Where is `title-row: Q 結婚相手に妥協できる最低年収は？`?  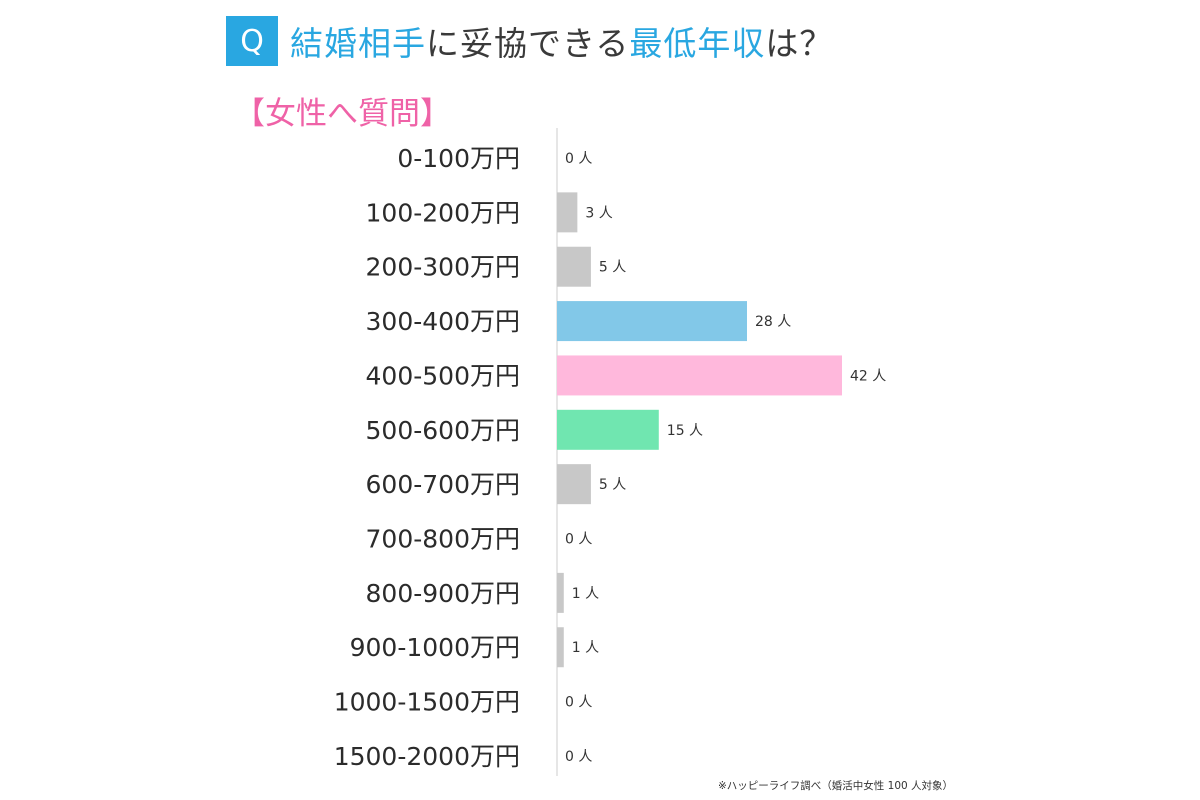 title-row: Q 結婚相手に妥協できる最低年収は？ is located at coordinates (529, 41).